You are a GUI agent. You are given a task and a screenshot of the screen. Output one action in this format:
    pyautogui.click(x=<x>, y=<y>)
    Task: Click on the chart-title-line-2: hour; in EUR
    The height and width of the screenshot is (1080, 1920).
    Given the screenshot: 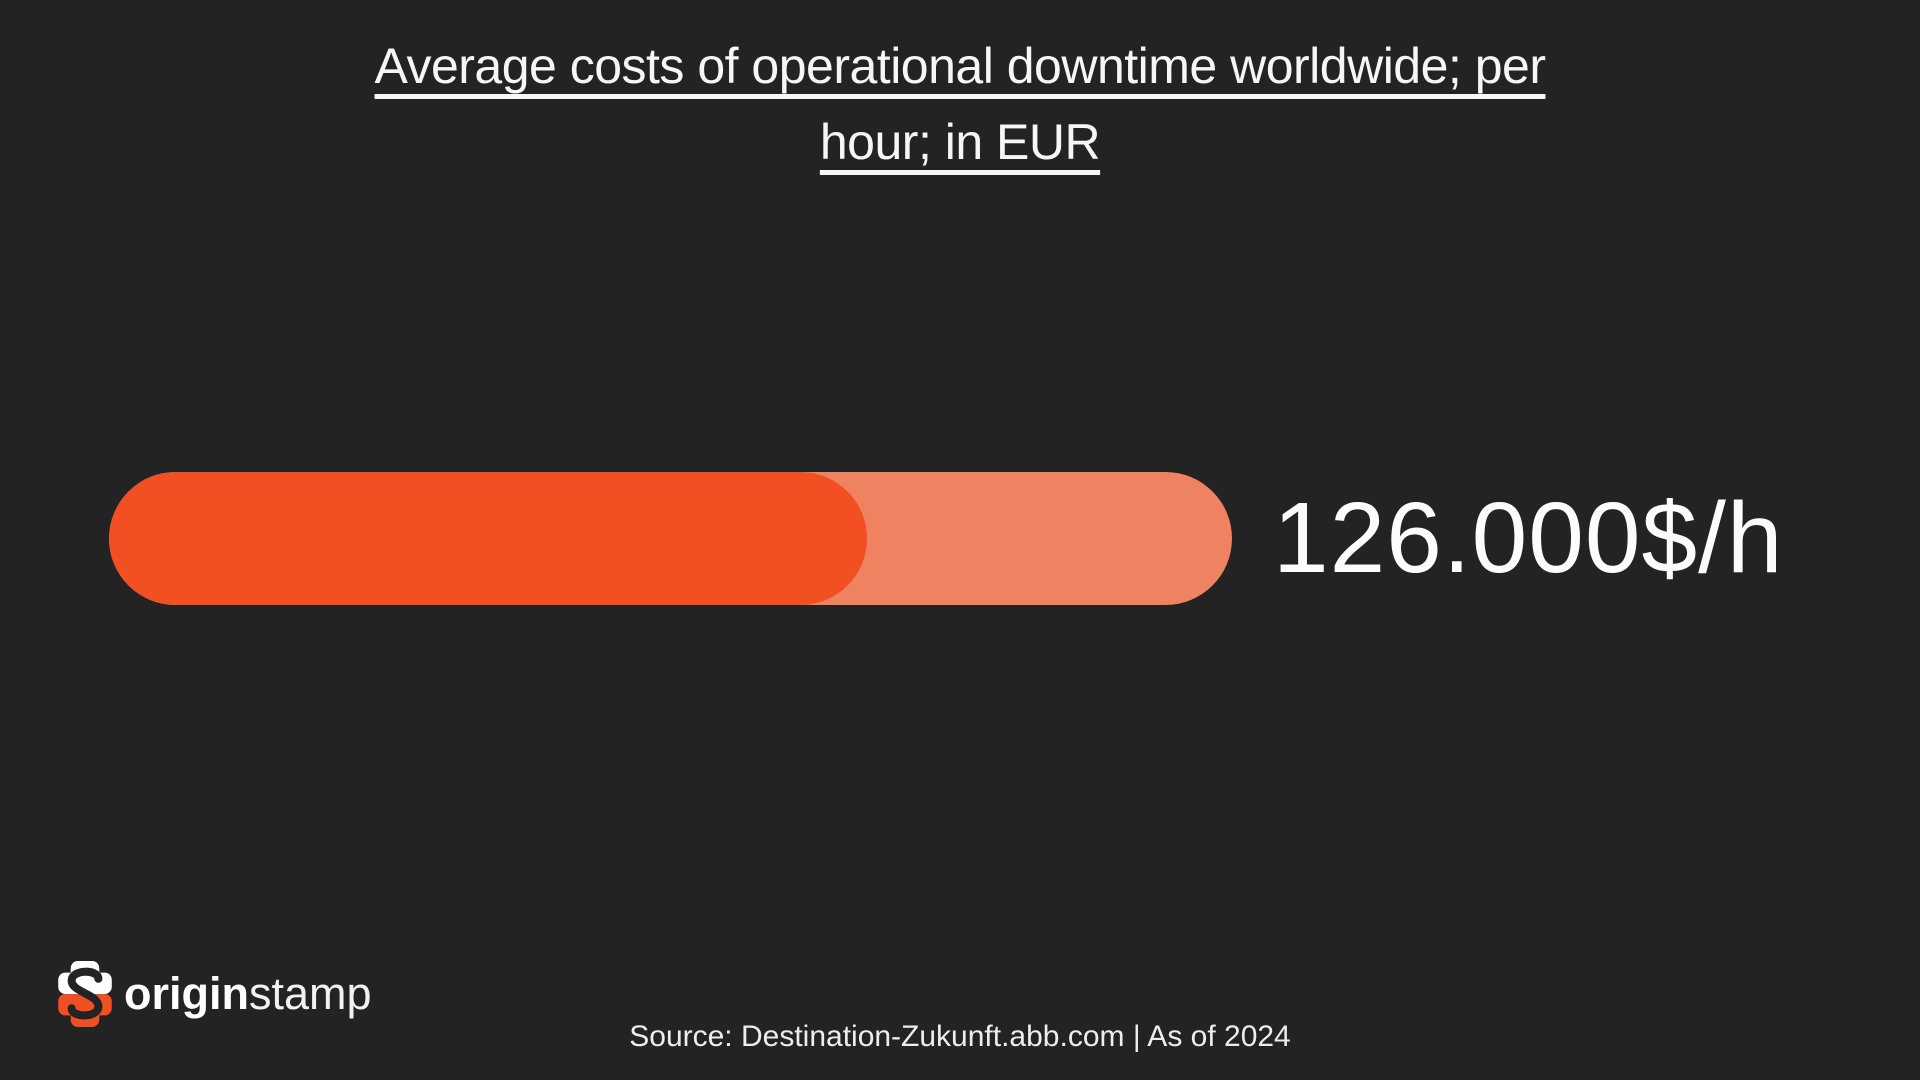 What is the action you would take?
    pyautogui.click(x=960, y=142)
    